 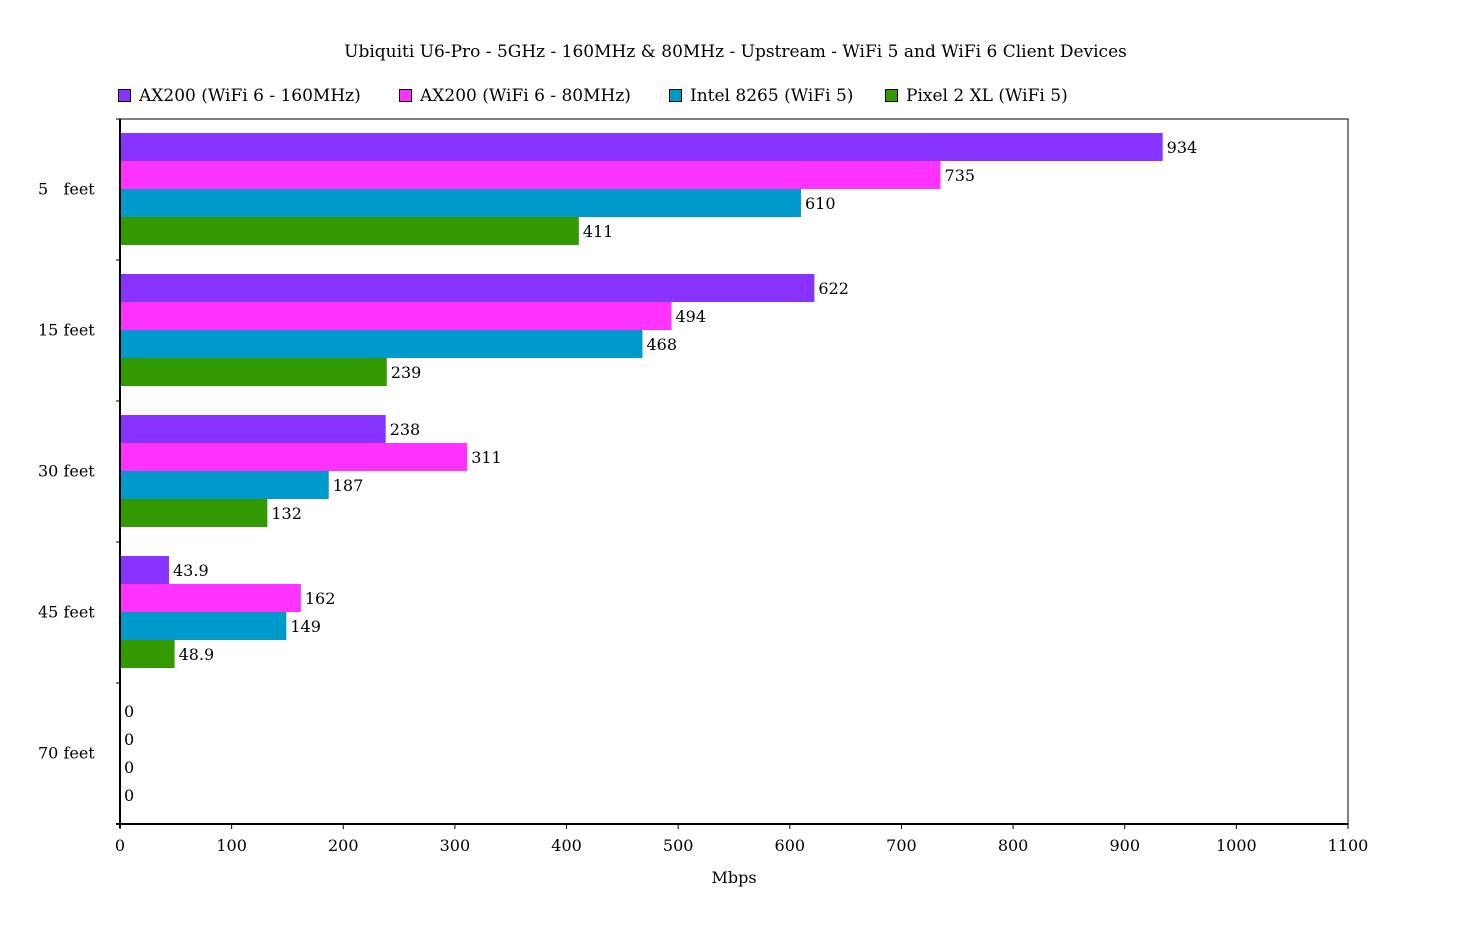 What do you see at coordinates (66, 330) in the screenshot?
I see `category-label-15-feet: 15 feet` at bounding box center [66, 330].